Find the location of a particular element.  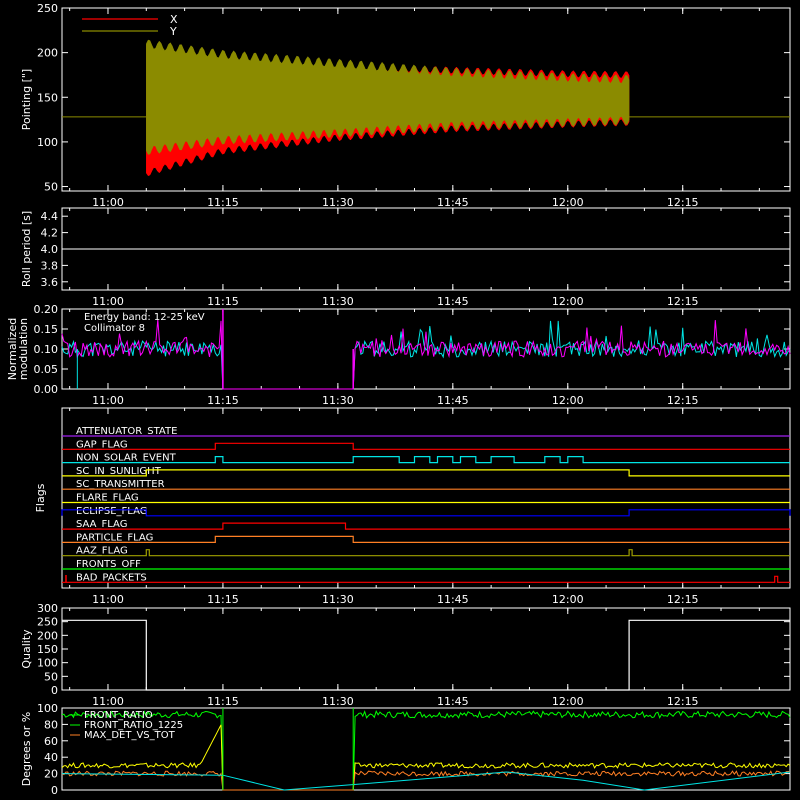

y-tick-label: 50 is located at coordinates (51, 187).